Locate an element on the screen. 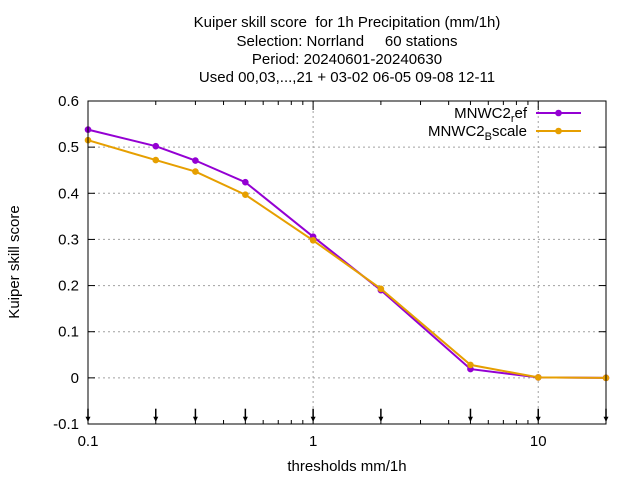 The height and width of the screenshot is (480, 640). y-tick-label: 0.4 is located at coordinates (68, 193).